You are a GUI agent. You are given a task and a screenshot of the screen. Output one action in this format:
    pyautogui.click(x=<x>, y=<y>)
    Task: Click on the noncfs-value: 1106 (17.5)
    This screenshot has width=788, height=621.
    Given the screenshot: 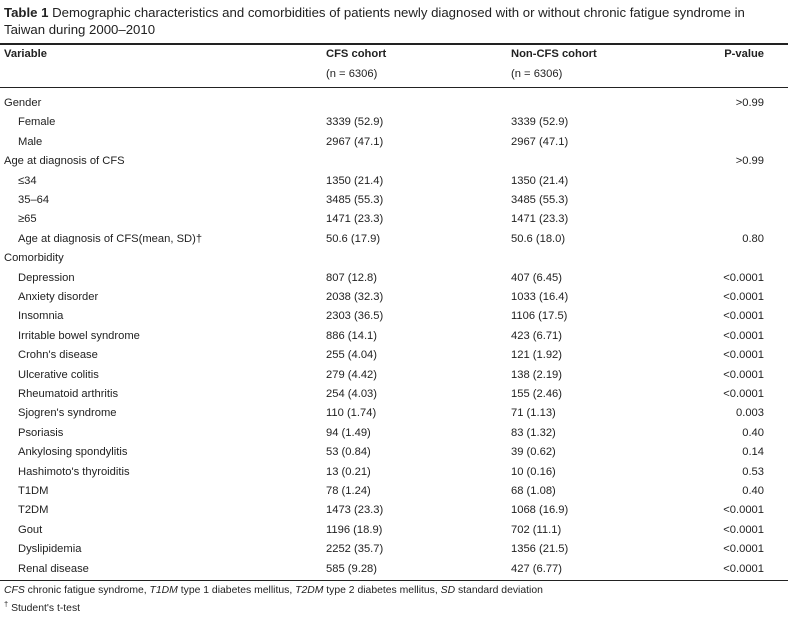 What is the action you would take?
    pyautogui.click(x=539, y=316)
    